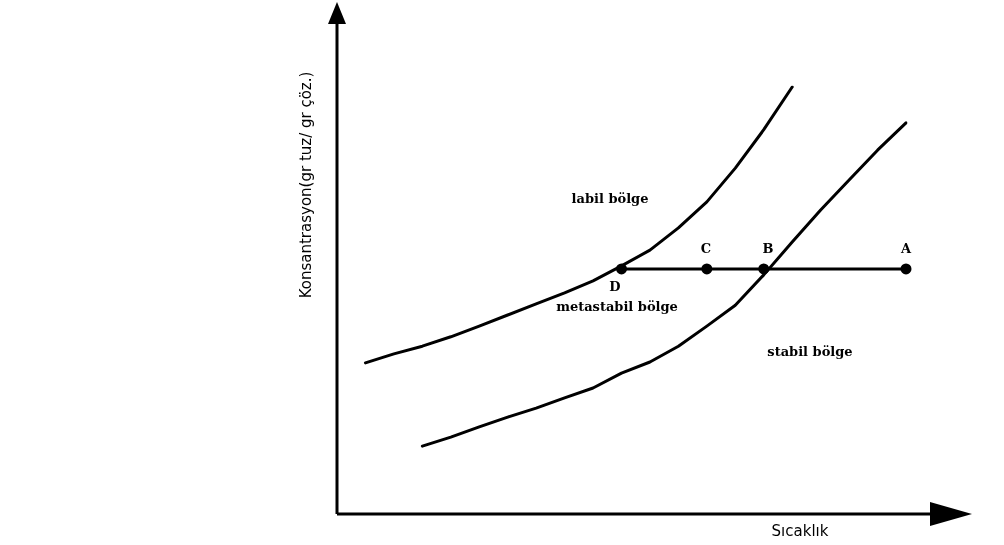  Describe the element at coordinates (905, 249) in the screenshot. I see `annotation: A` at that location.